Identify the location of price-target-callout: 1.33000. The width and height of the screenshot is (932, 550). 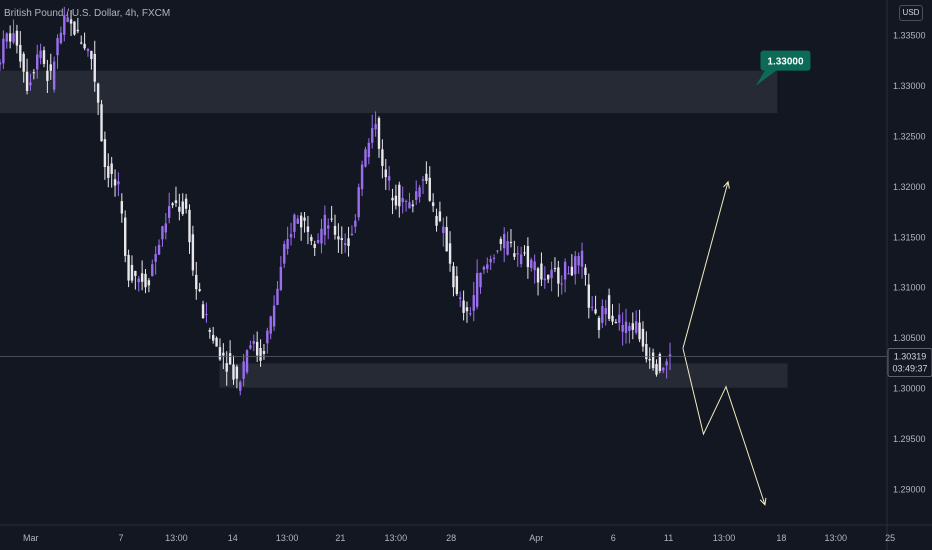
(783, 68).